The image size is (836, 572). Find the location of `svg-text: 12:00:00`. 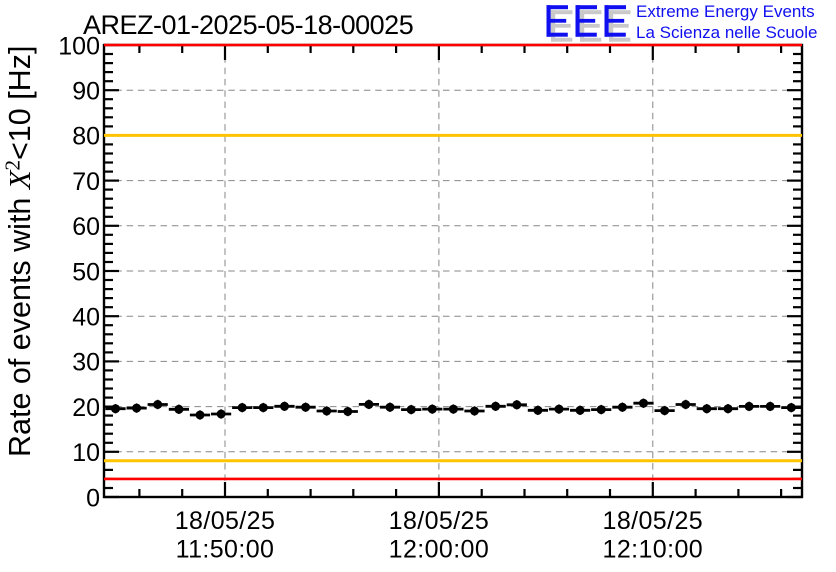

svg-text: 12:00:00 is located at coordinates (439, 550).